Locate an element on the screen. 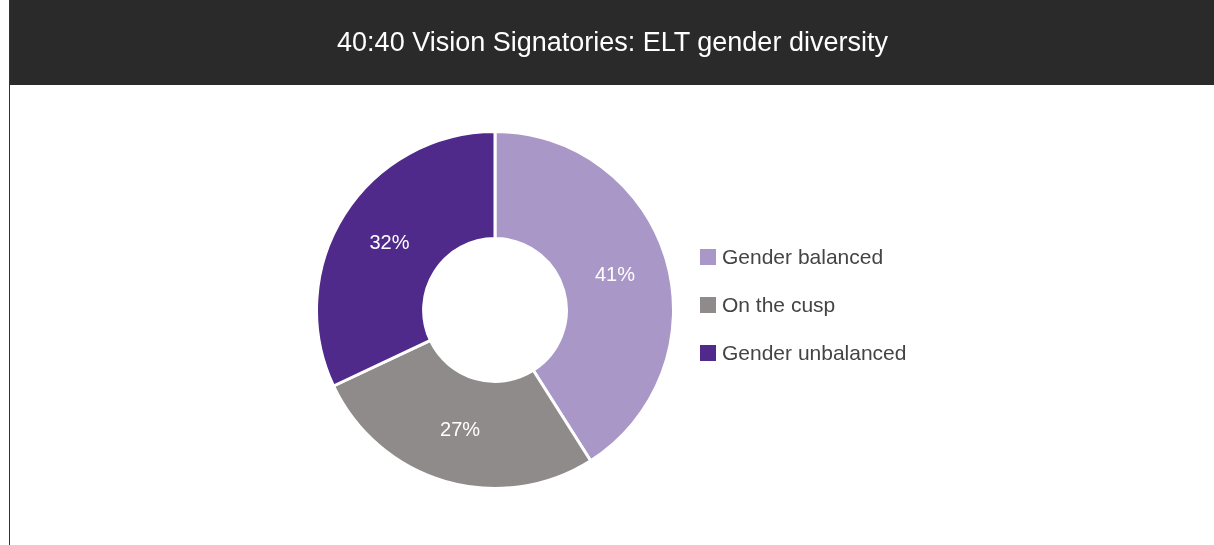 This screenshot has width=1214, height=545. data-label: 27% is located at coordinates (460, 428).